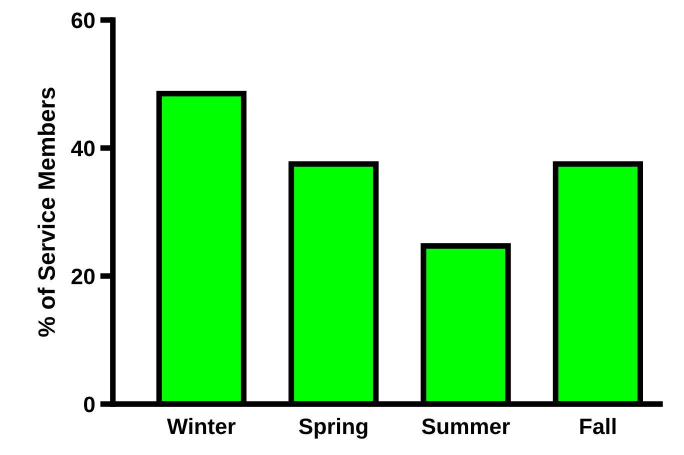  Describe the element at coordinates (201, 426) in the screenshot. I see `x-tick-label: Winter` at that location.